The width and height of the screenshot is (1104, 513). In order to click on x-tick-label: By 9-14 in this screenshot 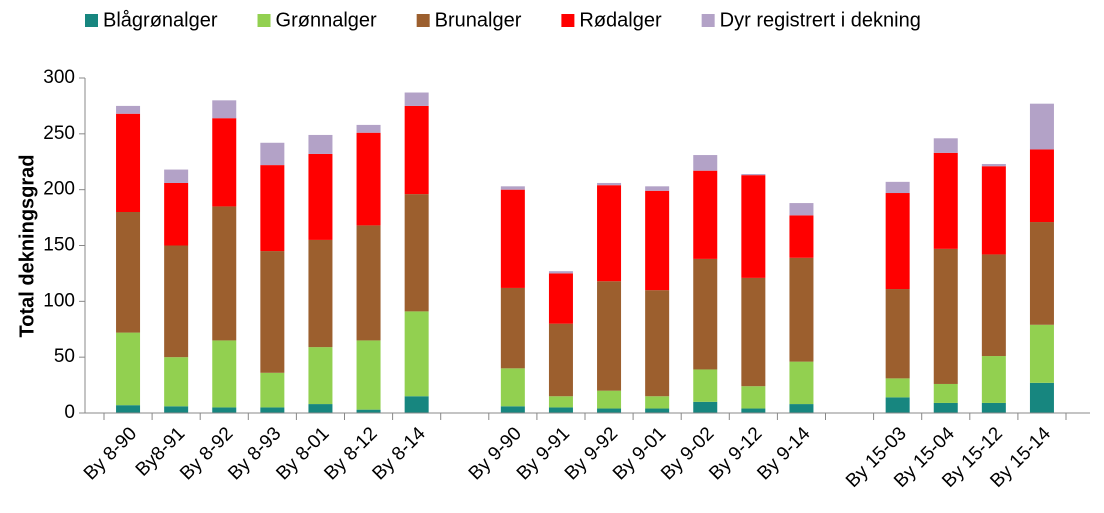, I will do `click(783, 453)`.